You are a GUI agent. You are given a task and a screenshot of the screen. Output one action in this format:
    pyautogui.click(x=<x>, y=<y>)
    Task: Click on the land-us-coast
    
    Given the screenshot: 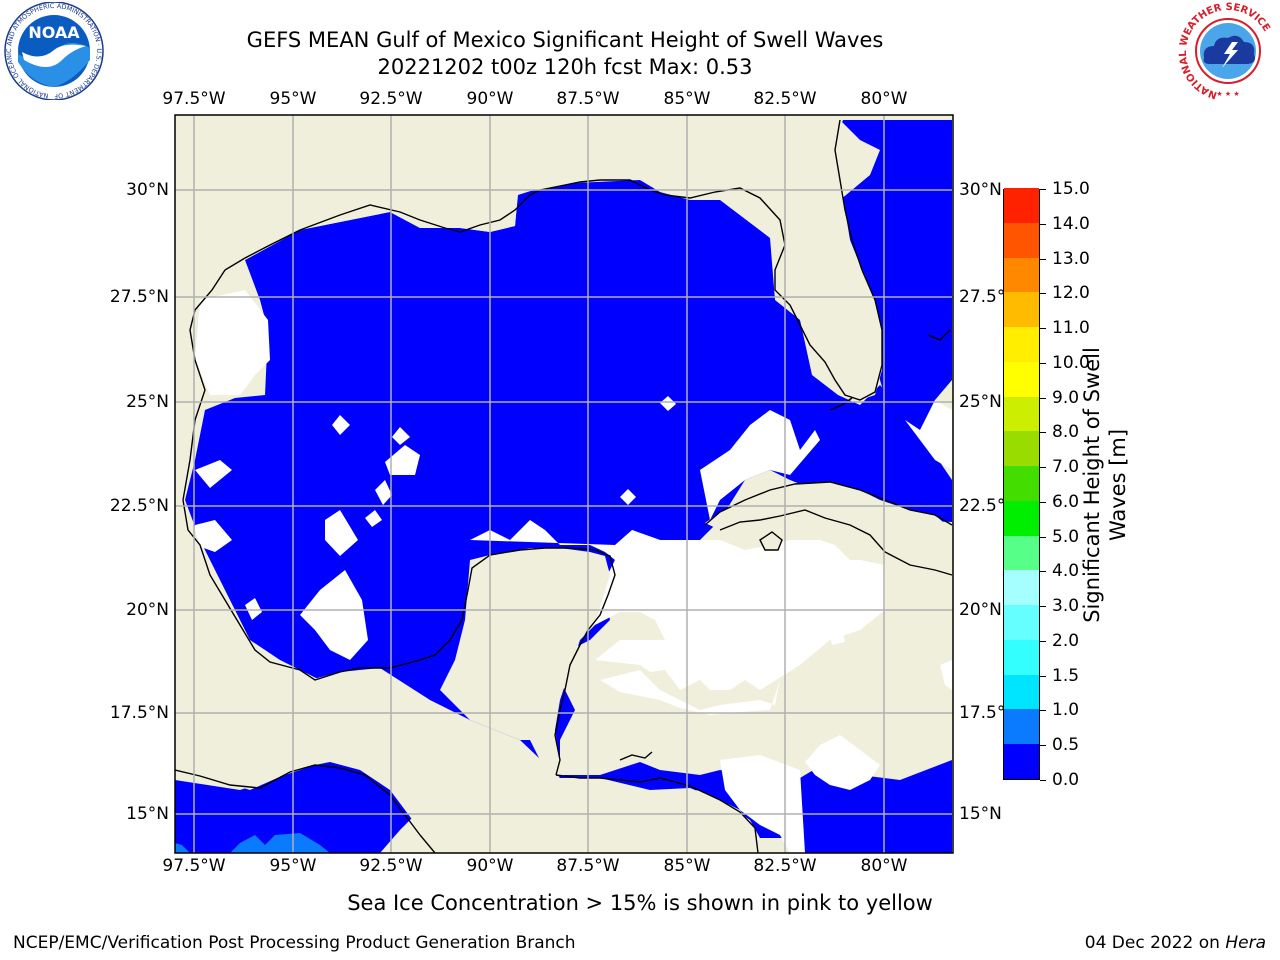 What is the action you would take?
    pyautogui.click(x=447, y=267)
    